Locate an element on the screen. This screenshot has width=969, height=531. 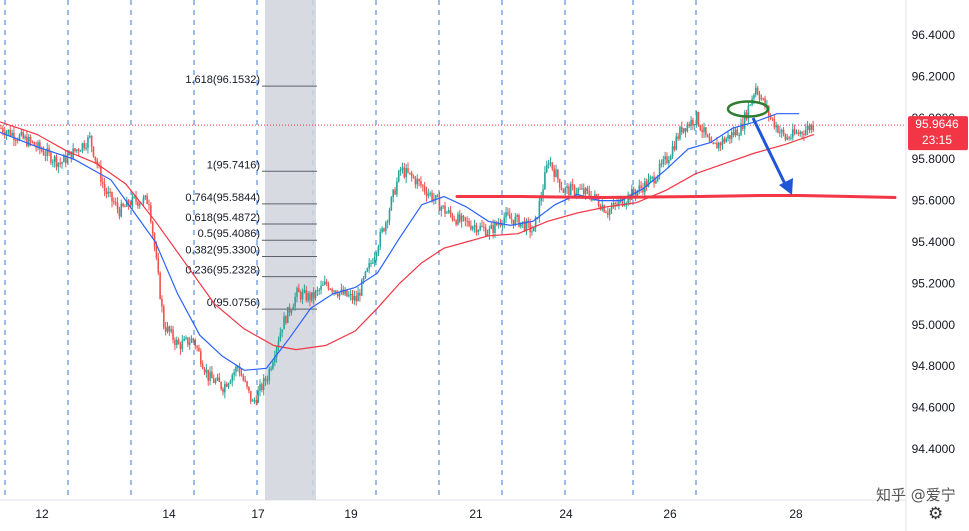
down-arrow-icon is located at coordinates (786, 186).